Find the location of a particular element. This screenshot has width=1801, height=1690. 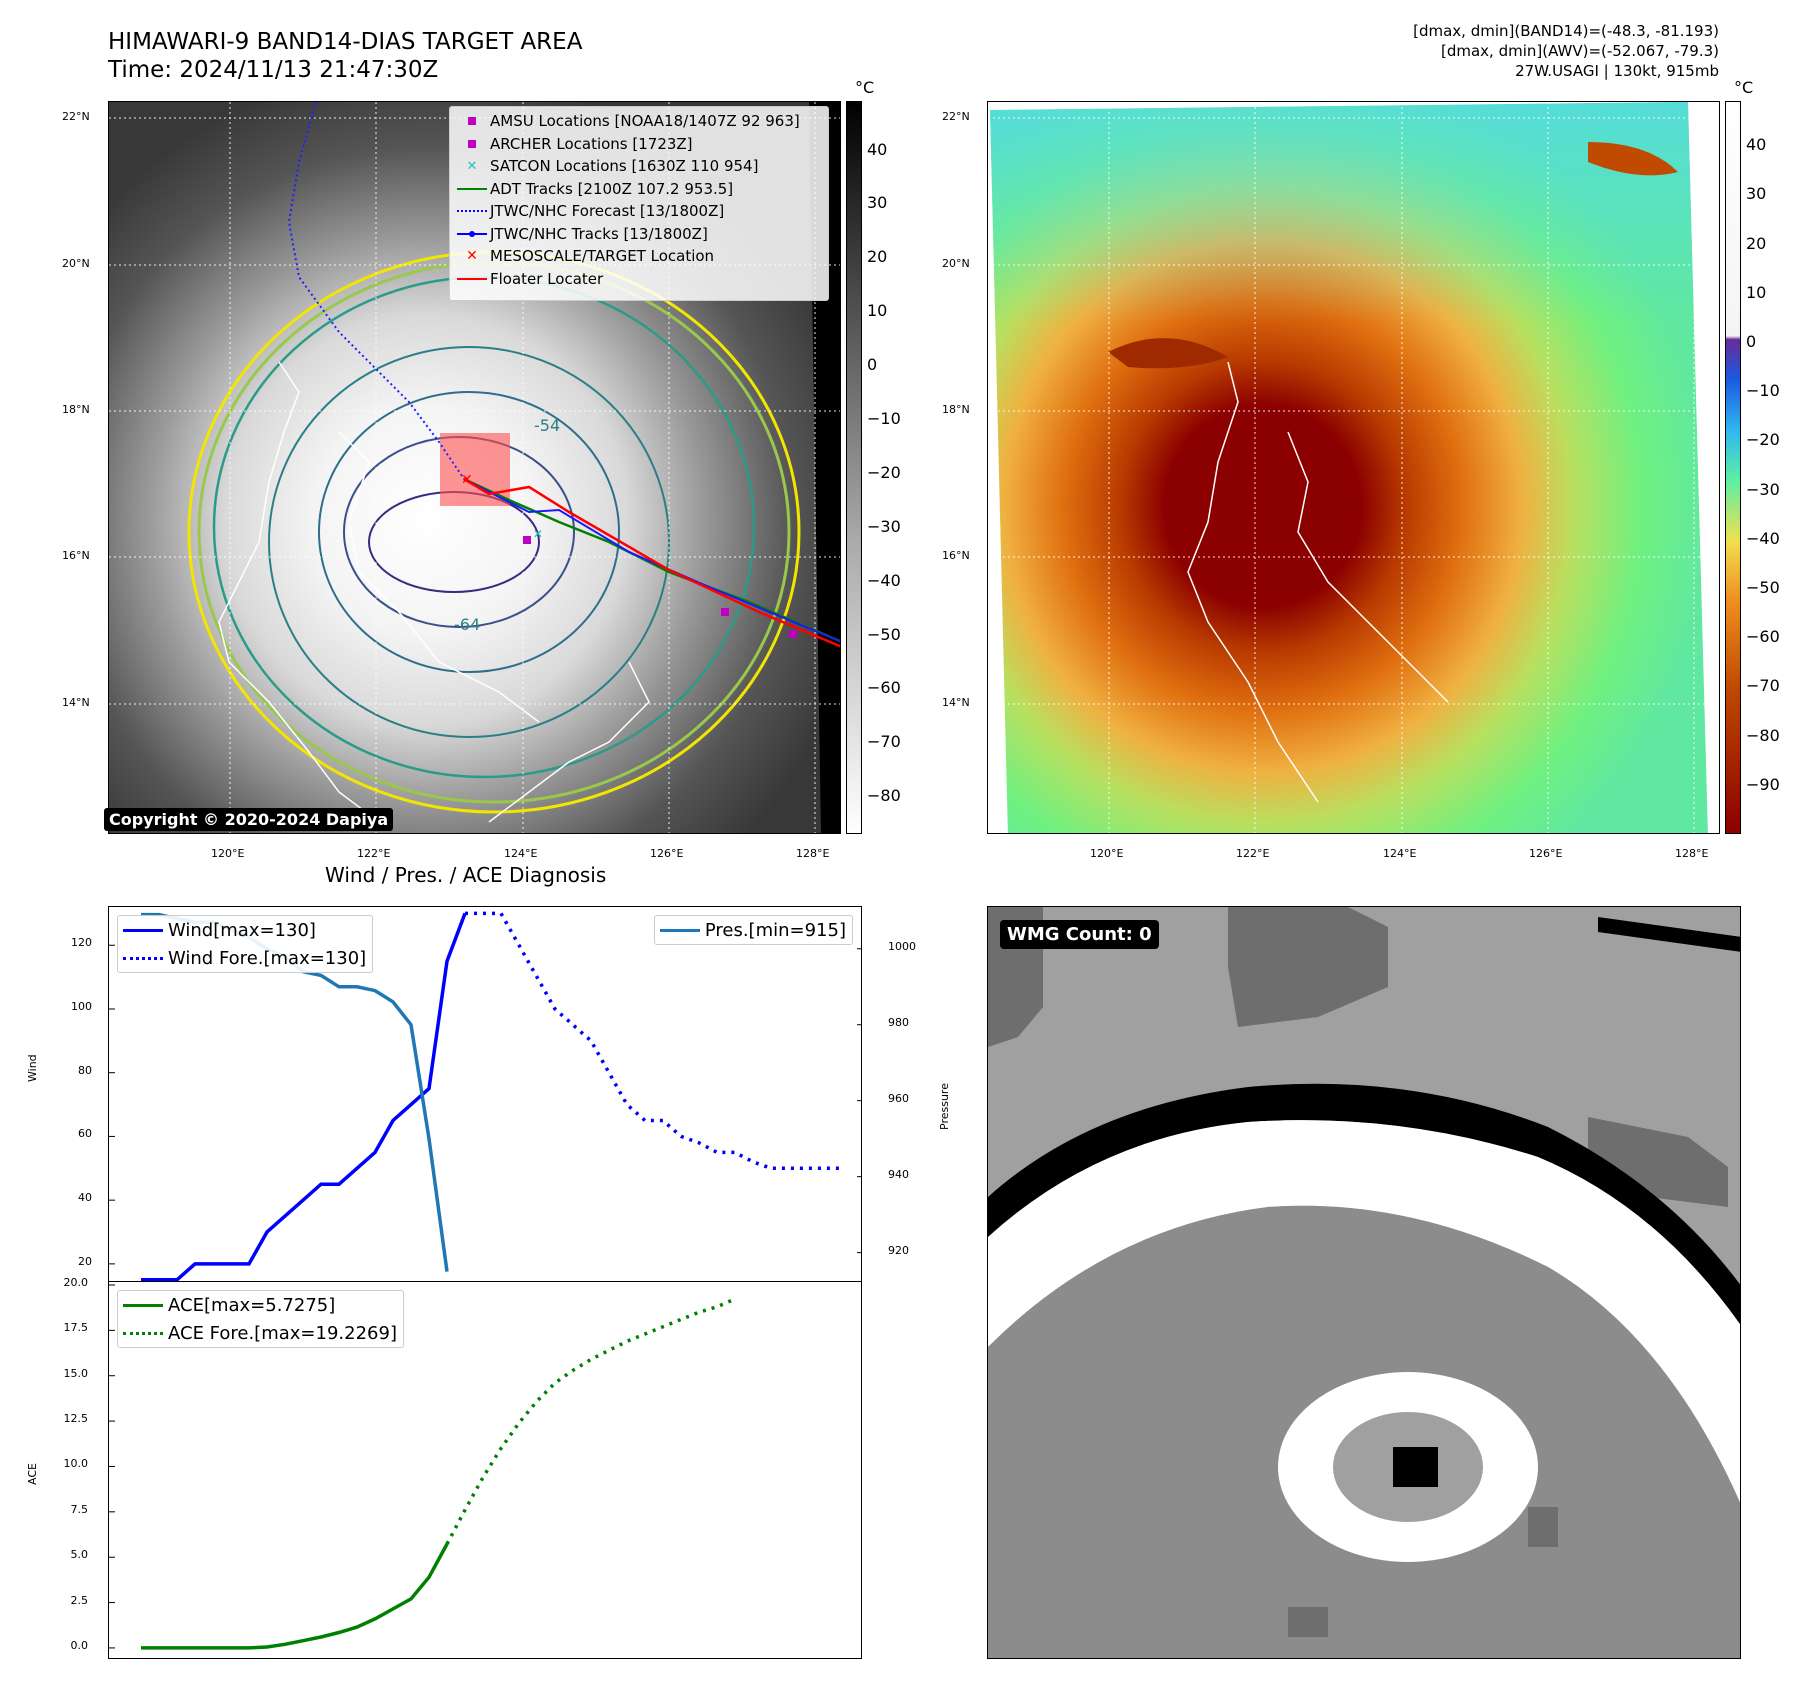

wind-tick-label: 80 is located at coordinates (85, 1070).